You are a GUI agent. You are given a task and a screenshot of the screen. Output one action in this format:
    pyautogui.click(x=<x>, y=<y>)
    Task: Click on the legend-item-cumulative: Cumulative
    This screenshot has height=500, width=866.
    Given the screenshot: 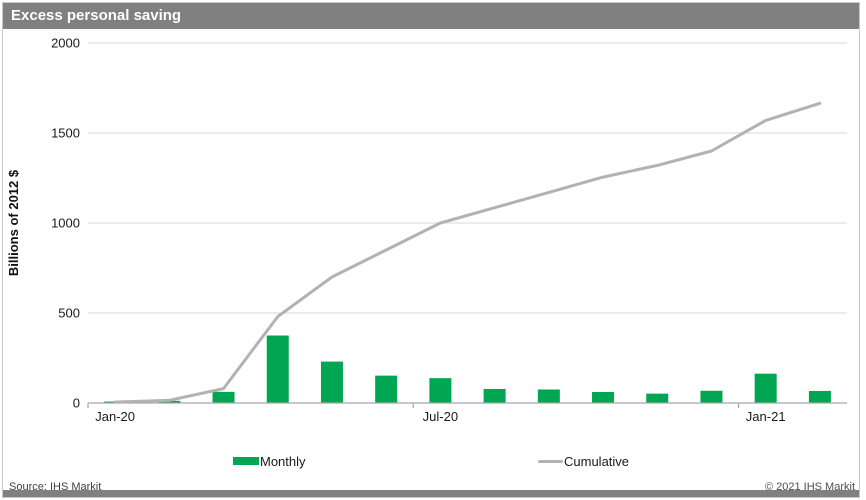 What is the action you would take?
    pyautogui.click(x=583, y=461)
    